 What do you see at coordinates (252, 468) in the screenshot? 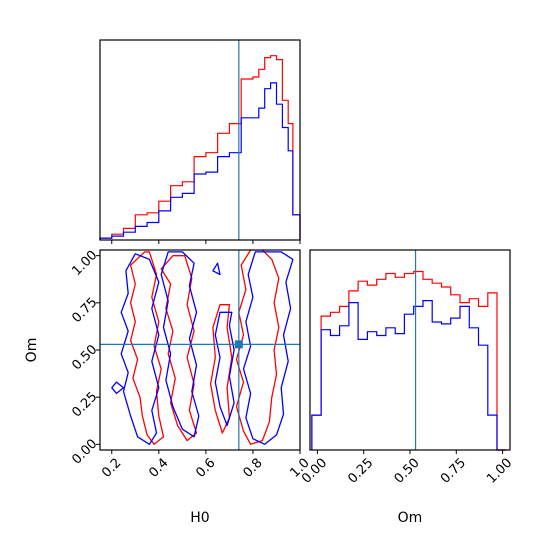
I see `contour-xtick-label: 0.8` at bounding box center [252, 468].